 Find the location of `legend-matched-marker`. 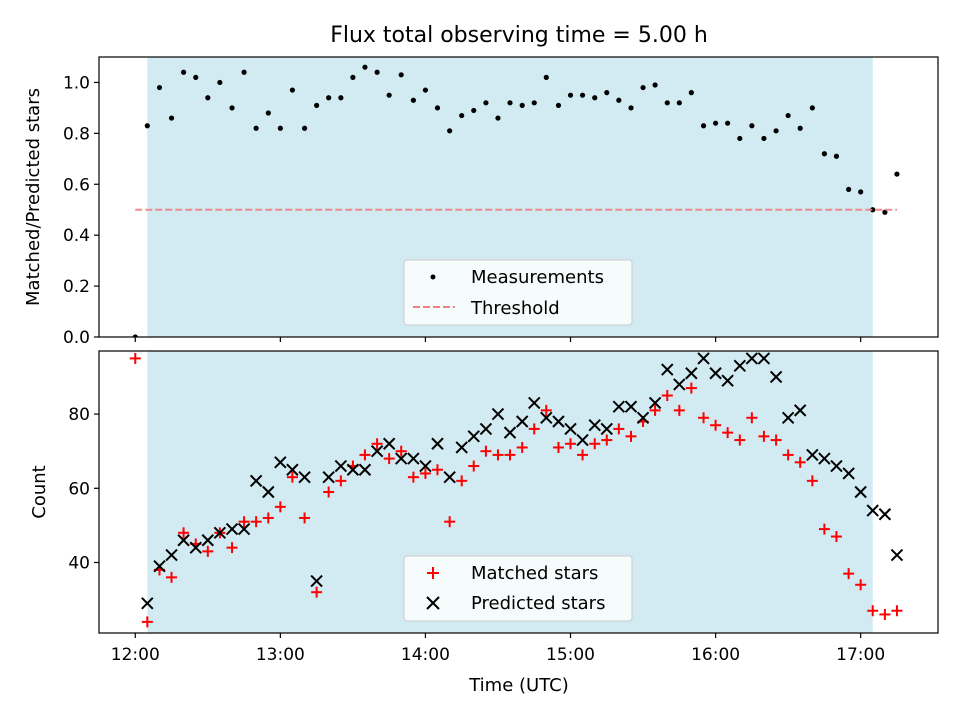

legend-matched-marker is located at coordinates (433, 573).